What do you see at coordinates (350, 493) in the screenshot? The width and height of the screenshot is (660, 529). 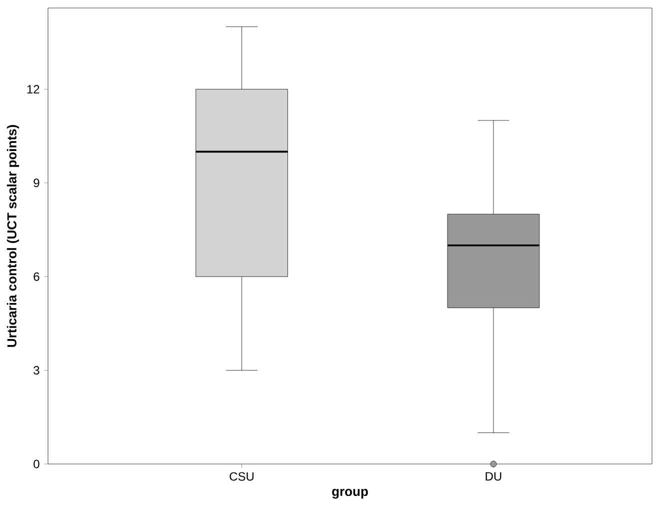 I see `x-axis-title: group` at bounding box center [350, 493].